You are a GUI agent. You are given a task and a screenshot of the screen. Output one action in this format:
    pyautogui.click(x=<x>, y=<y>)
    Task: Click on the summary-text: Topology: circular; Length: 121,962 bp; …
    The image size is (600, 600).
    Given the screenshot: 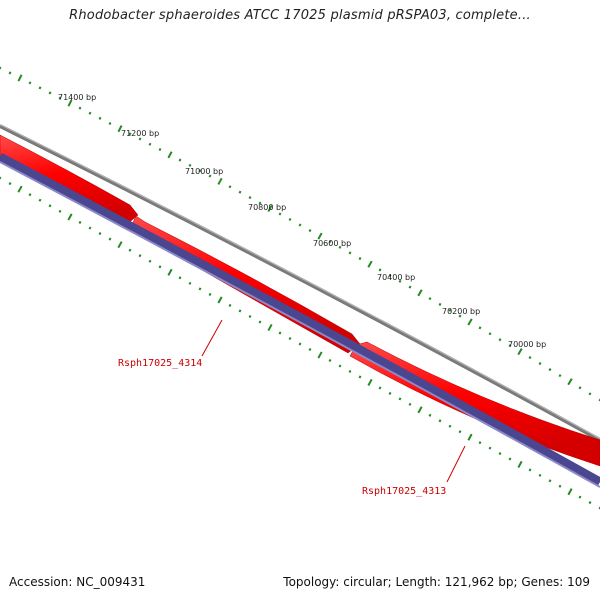 What is the action you would take?
    pyautogui.click(x=436, y=582)
    